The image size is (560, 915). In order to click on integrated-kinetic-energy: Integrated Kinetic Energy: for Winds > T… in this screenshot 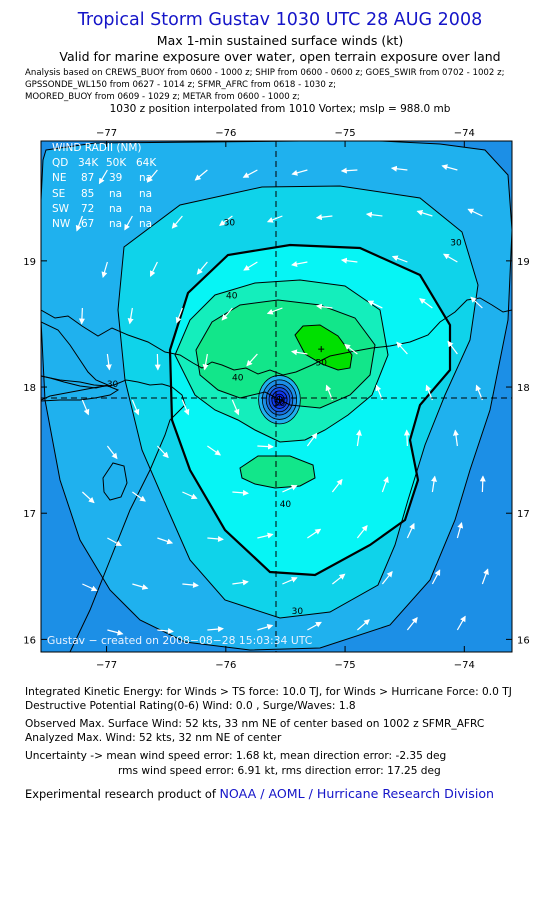, I will do `click(268, 692)`.